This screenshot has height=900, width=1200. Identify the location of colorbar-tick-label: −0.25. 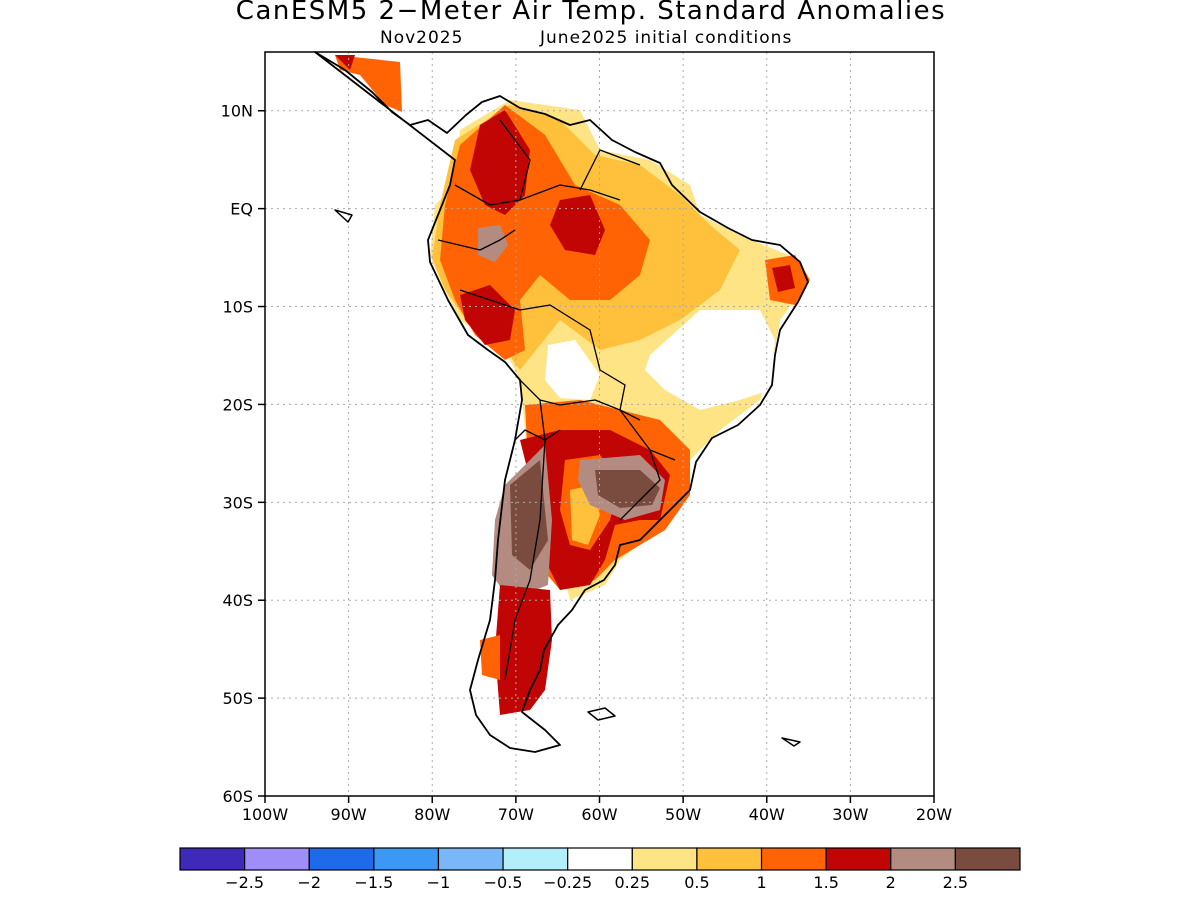
(567, 882).